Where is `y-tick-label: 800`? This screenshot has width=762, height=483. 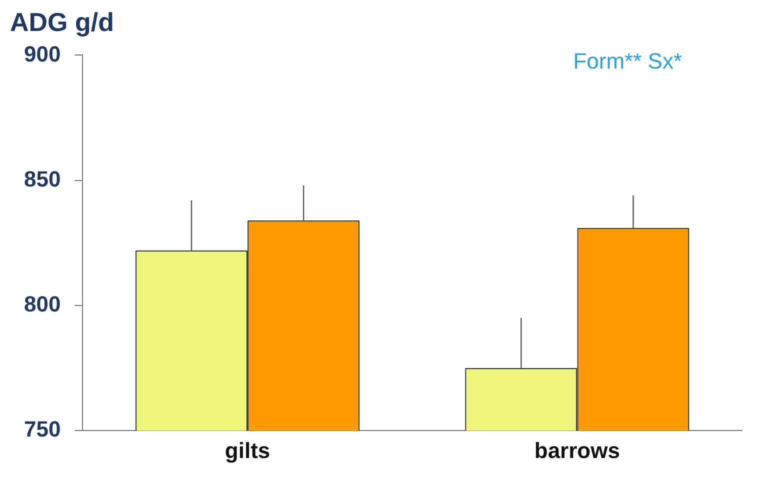
y-tick-label: 800 is located at coordinates (42, 304).